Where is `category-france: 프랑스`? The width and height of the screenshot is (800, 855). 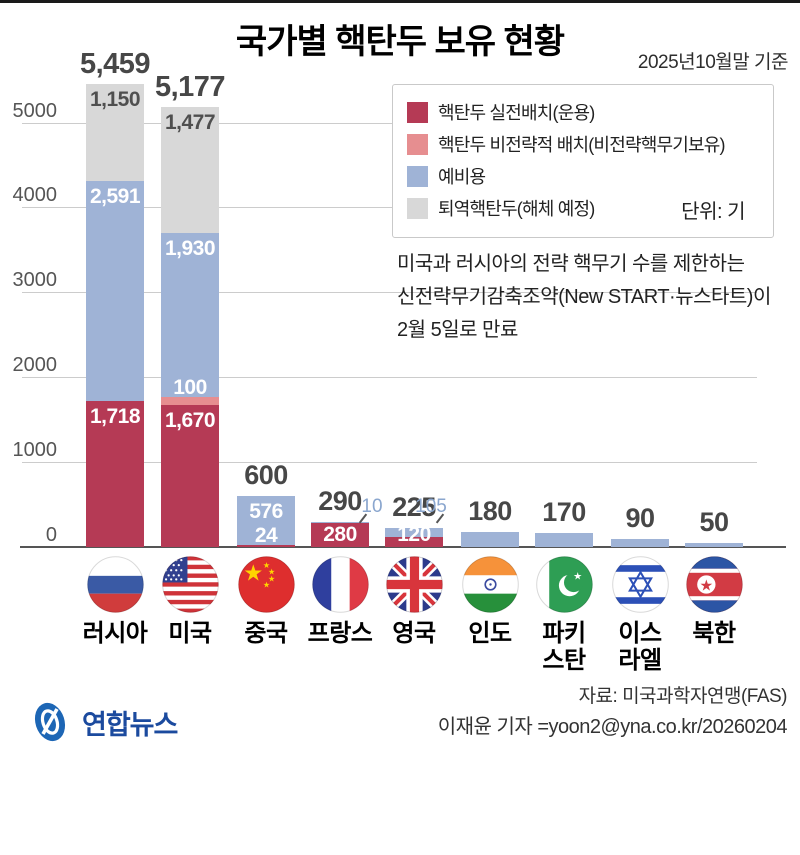 category-france: 프랑스 is located at coordinates (340, 601).